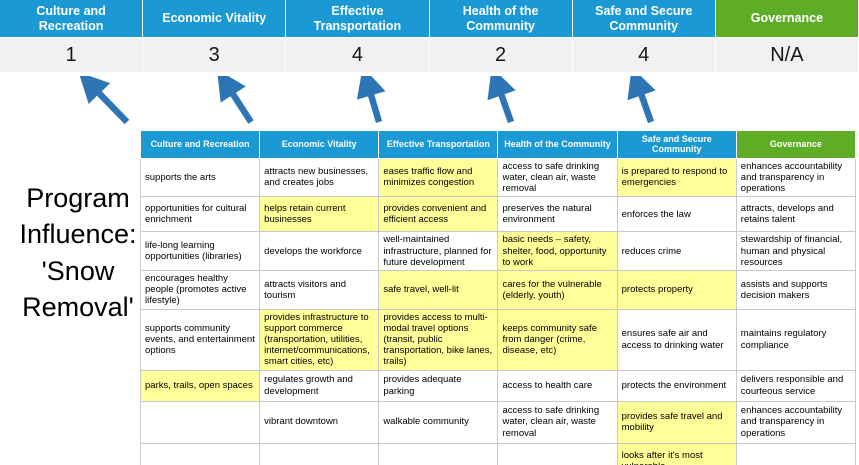 This screenshot has width=859, height=465. I want to click on matrix-cell: attracts, develops and retains talent, so click(796, 214).